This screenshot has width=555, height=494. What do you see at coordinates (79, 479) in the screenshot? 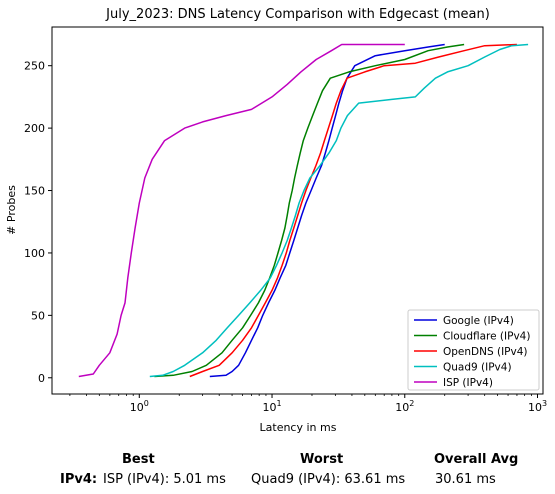
I see `ipv4-row-label: IPv4:` at bounding box center [79, 479].